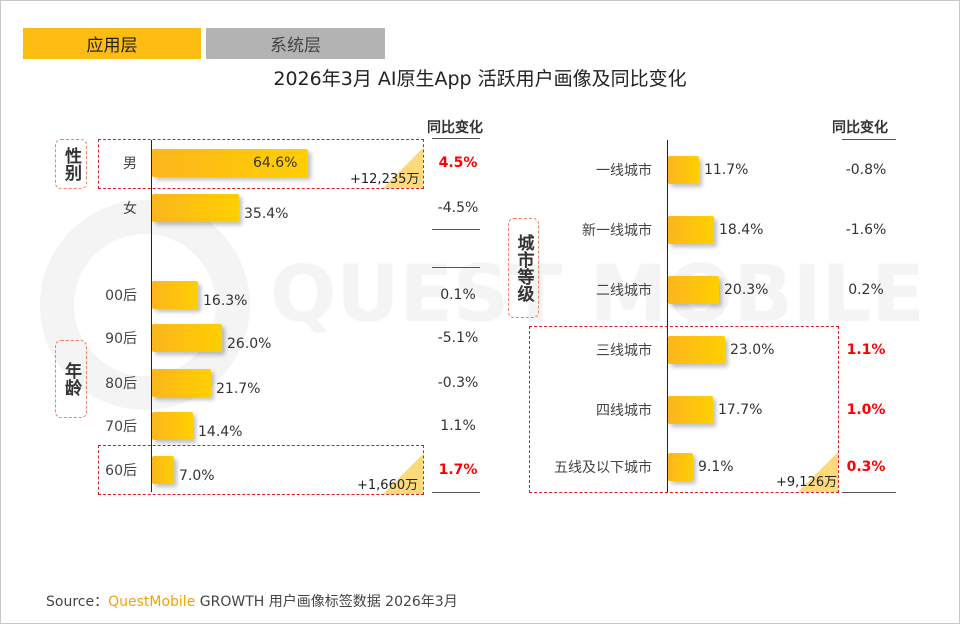 The image size is (960, 624). I want to click on category-label: 五线及以下城市, so click(603, 468).